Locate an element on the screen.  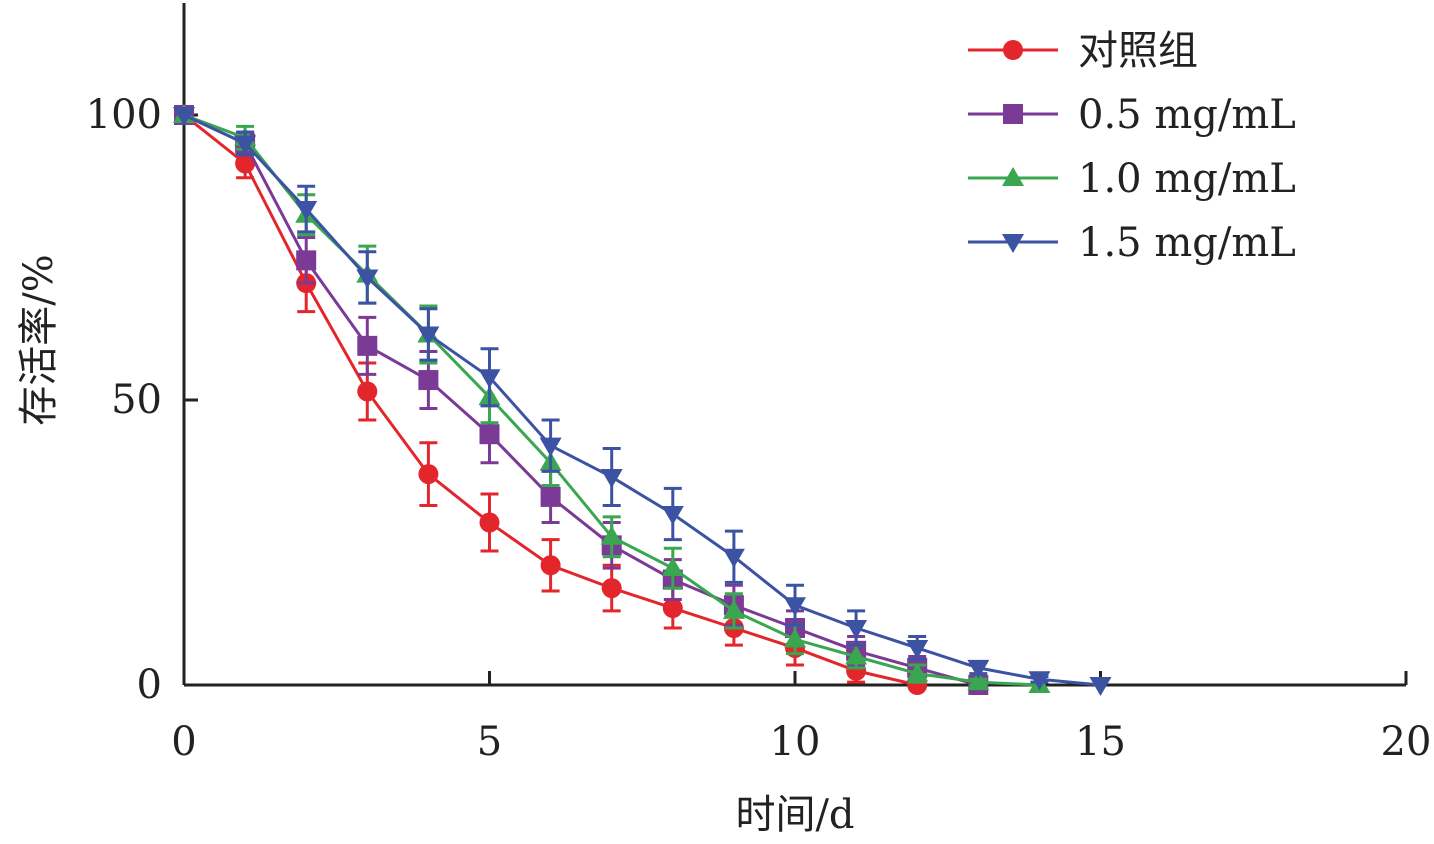
x-tick-label: 10 is located at coordinates (795, 742).